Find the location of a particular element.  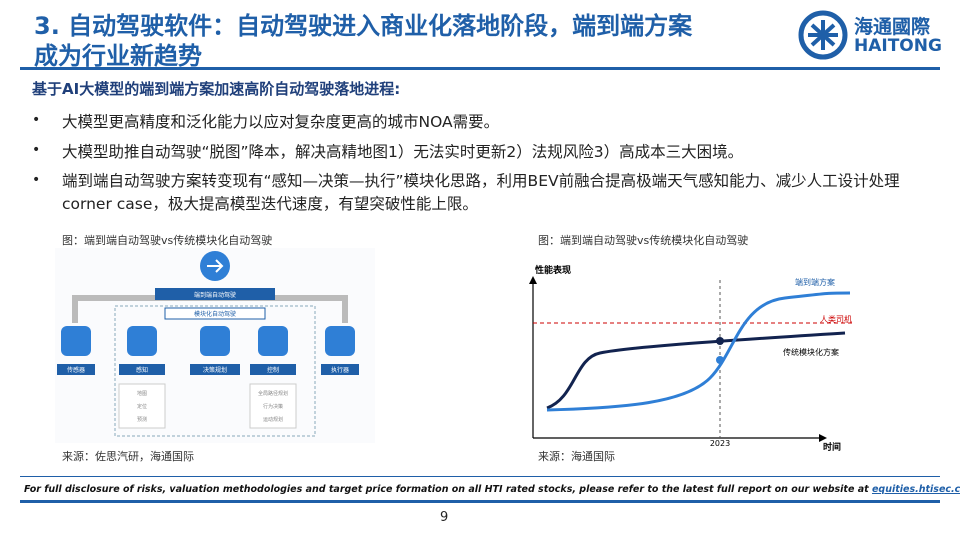

label: 预测 is located at coordinates (142, 419).